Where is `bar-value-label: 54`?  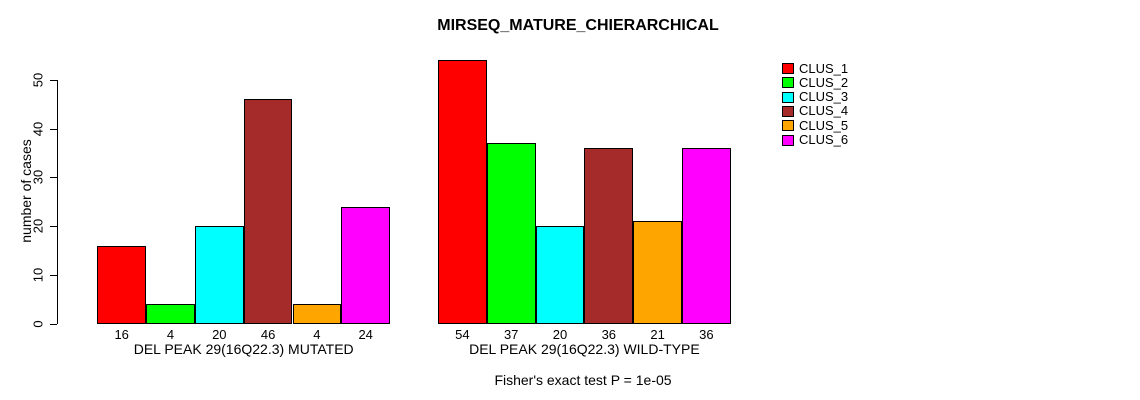 bar-value-label: 54 is located at coordinates (462, 334).